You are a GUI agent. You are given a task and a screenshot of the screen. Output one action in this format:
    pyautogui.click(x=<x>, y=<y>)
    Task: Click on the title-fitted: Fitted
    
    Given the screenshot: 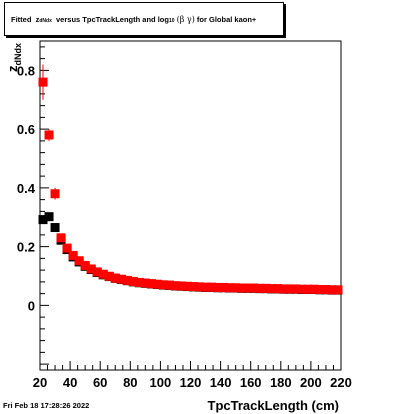 What is the action you would take?
    pyautogui.click(x=21, y=19)
    